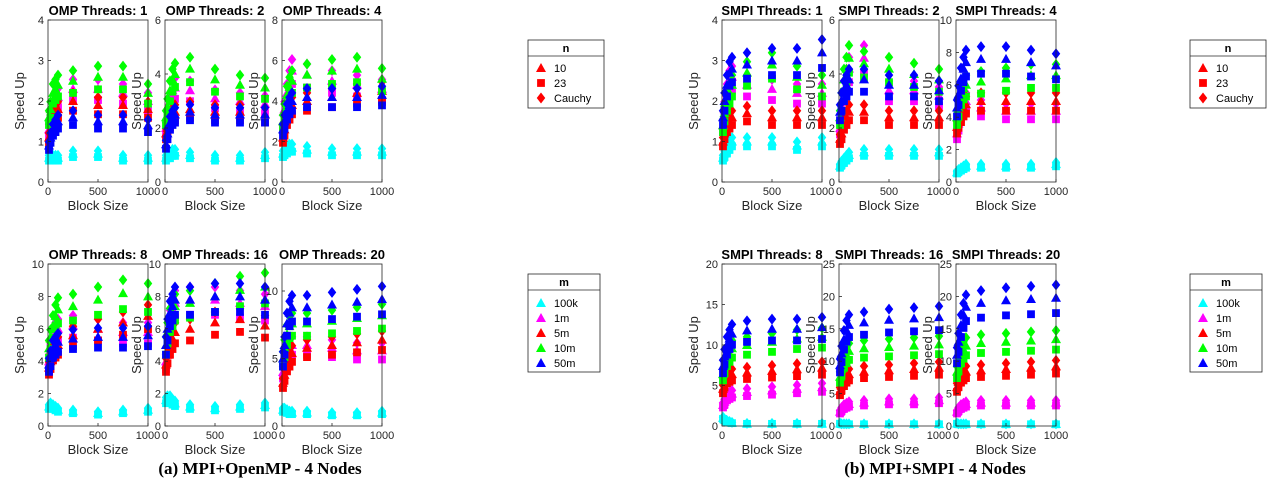  What do you see at coordinates (1226, 349) in the screenshot?
I see `legend-label: 10m` at bounding box center [1226, 349].